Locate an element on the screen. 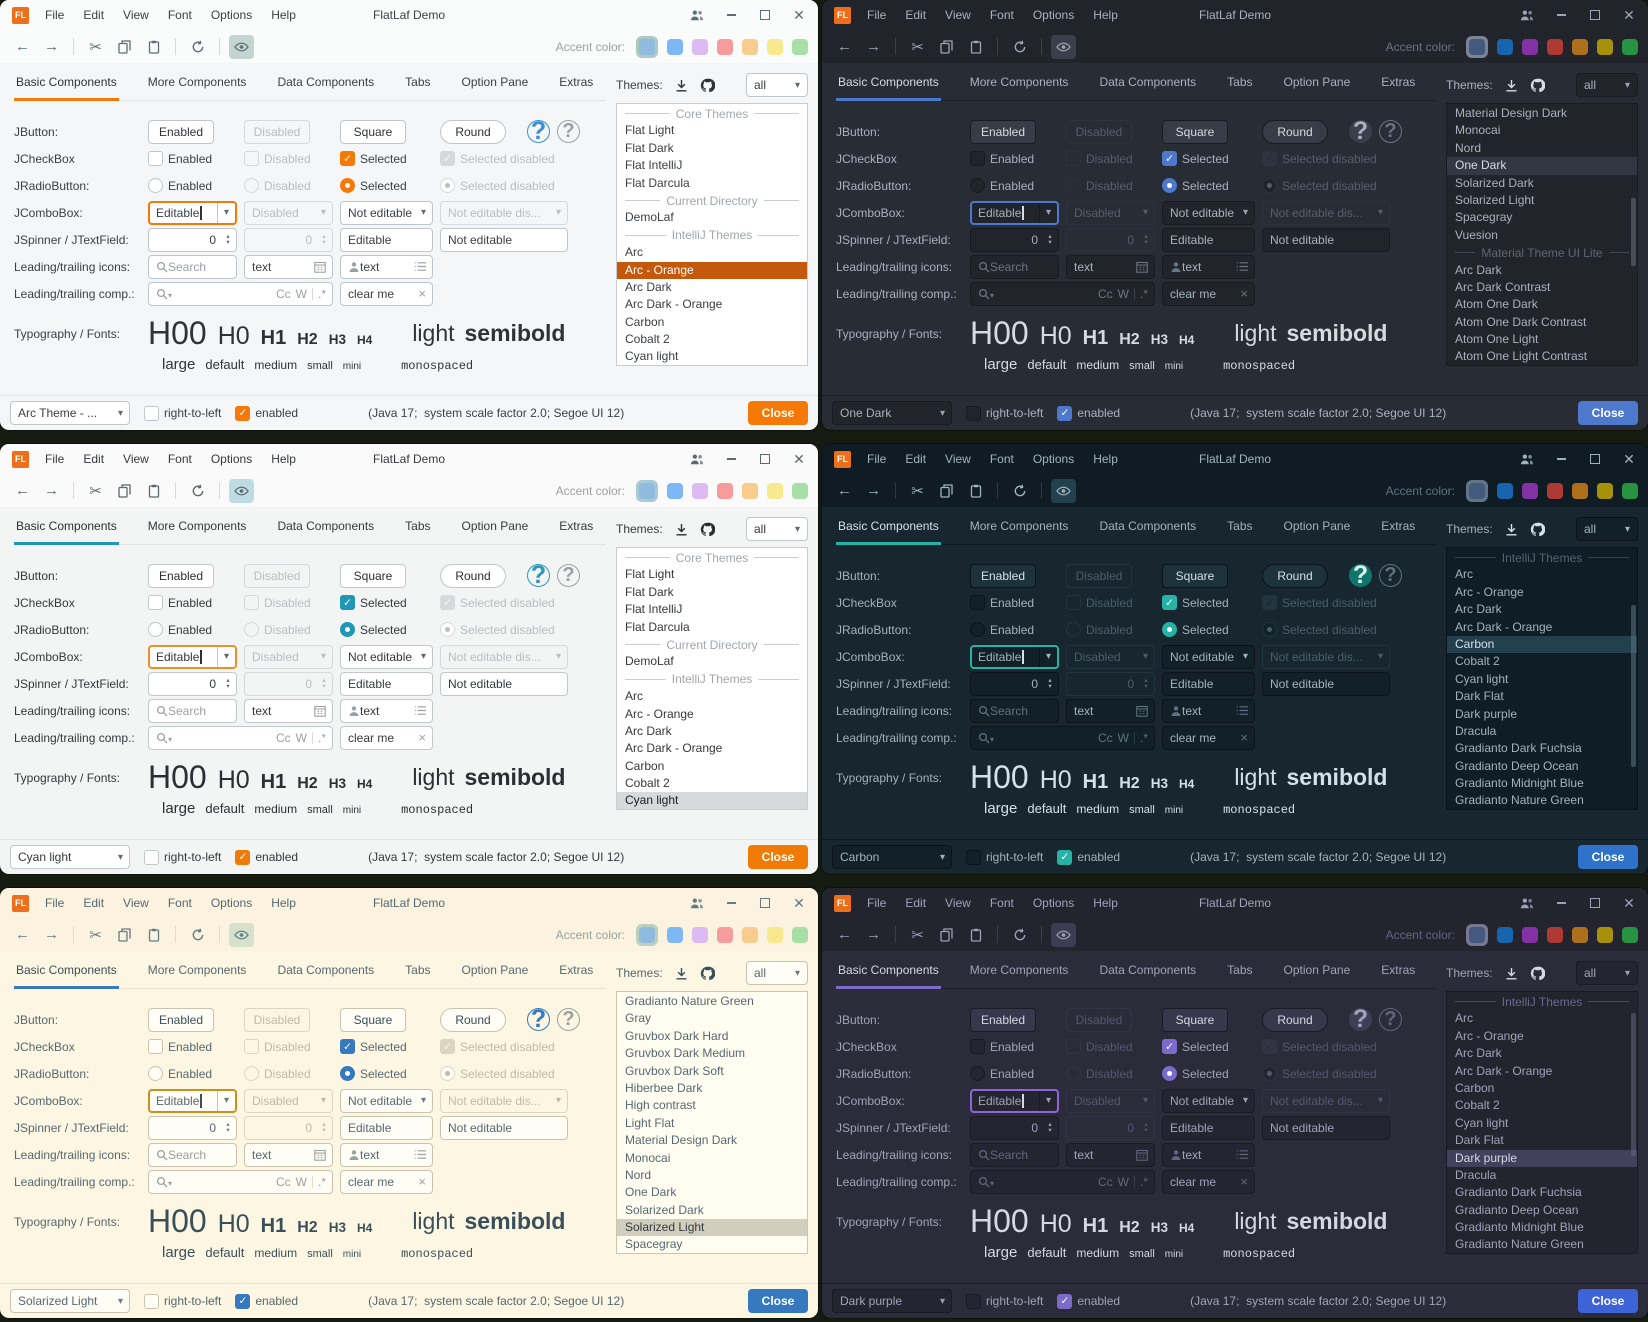 Image resolution: width=1648 pixels, height=1322 pixels. accent-swatch-selected is located at coordinates (1477, 934).